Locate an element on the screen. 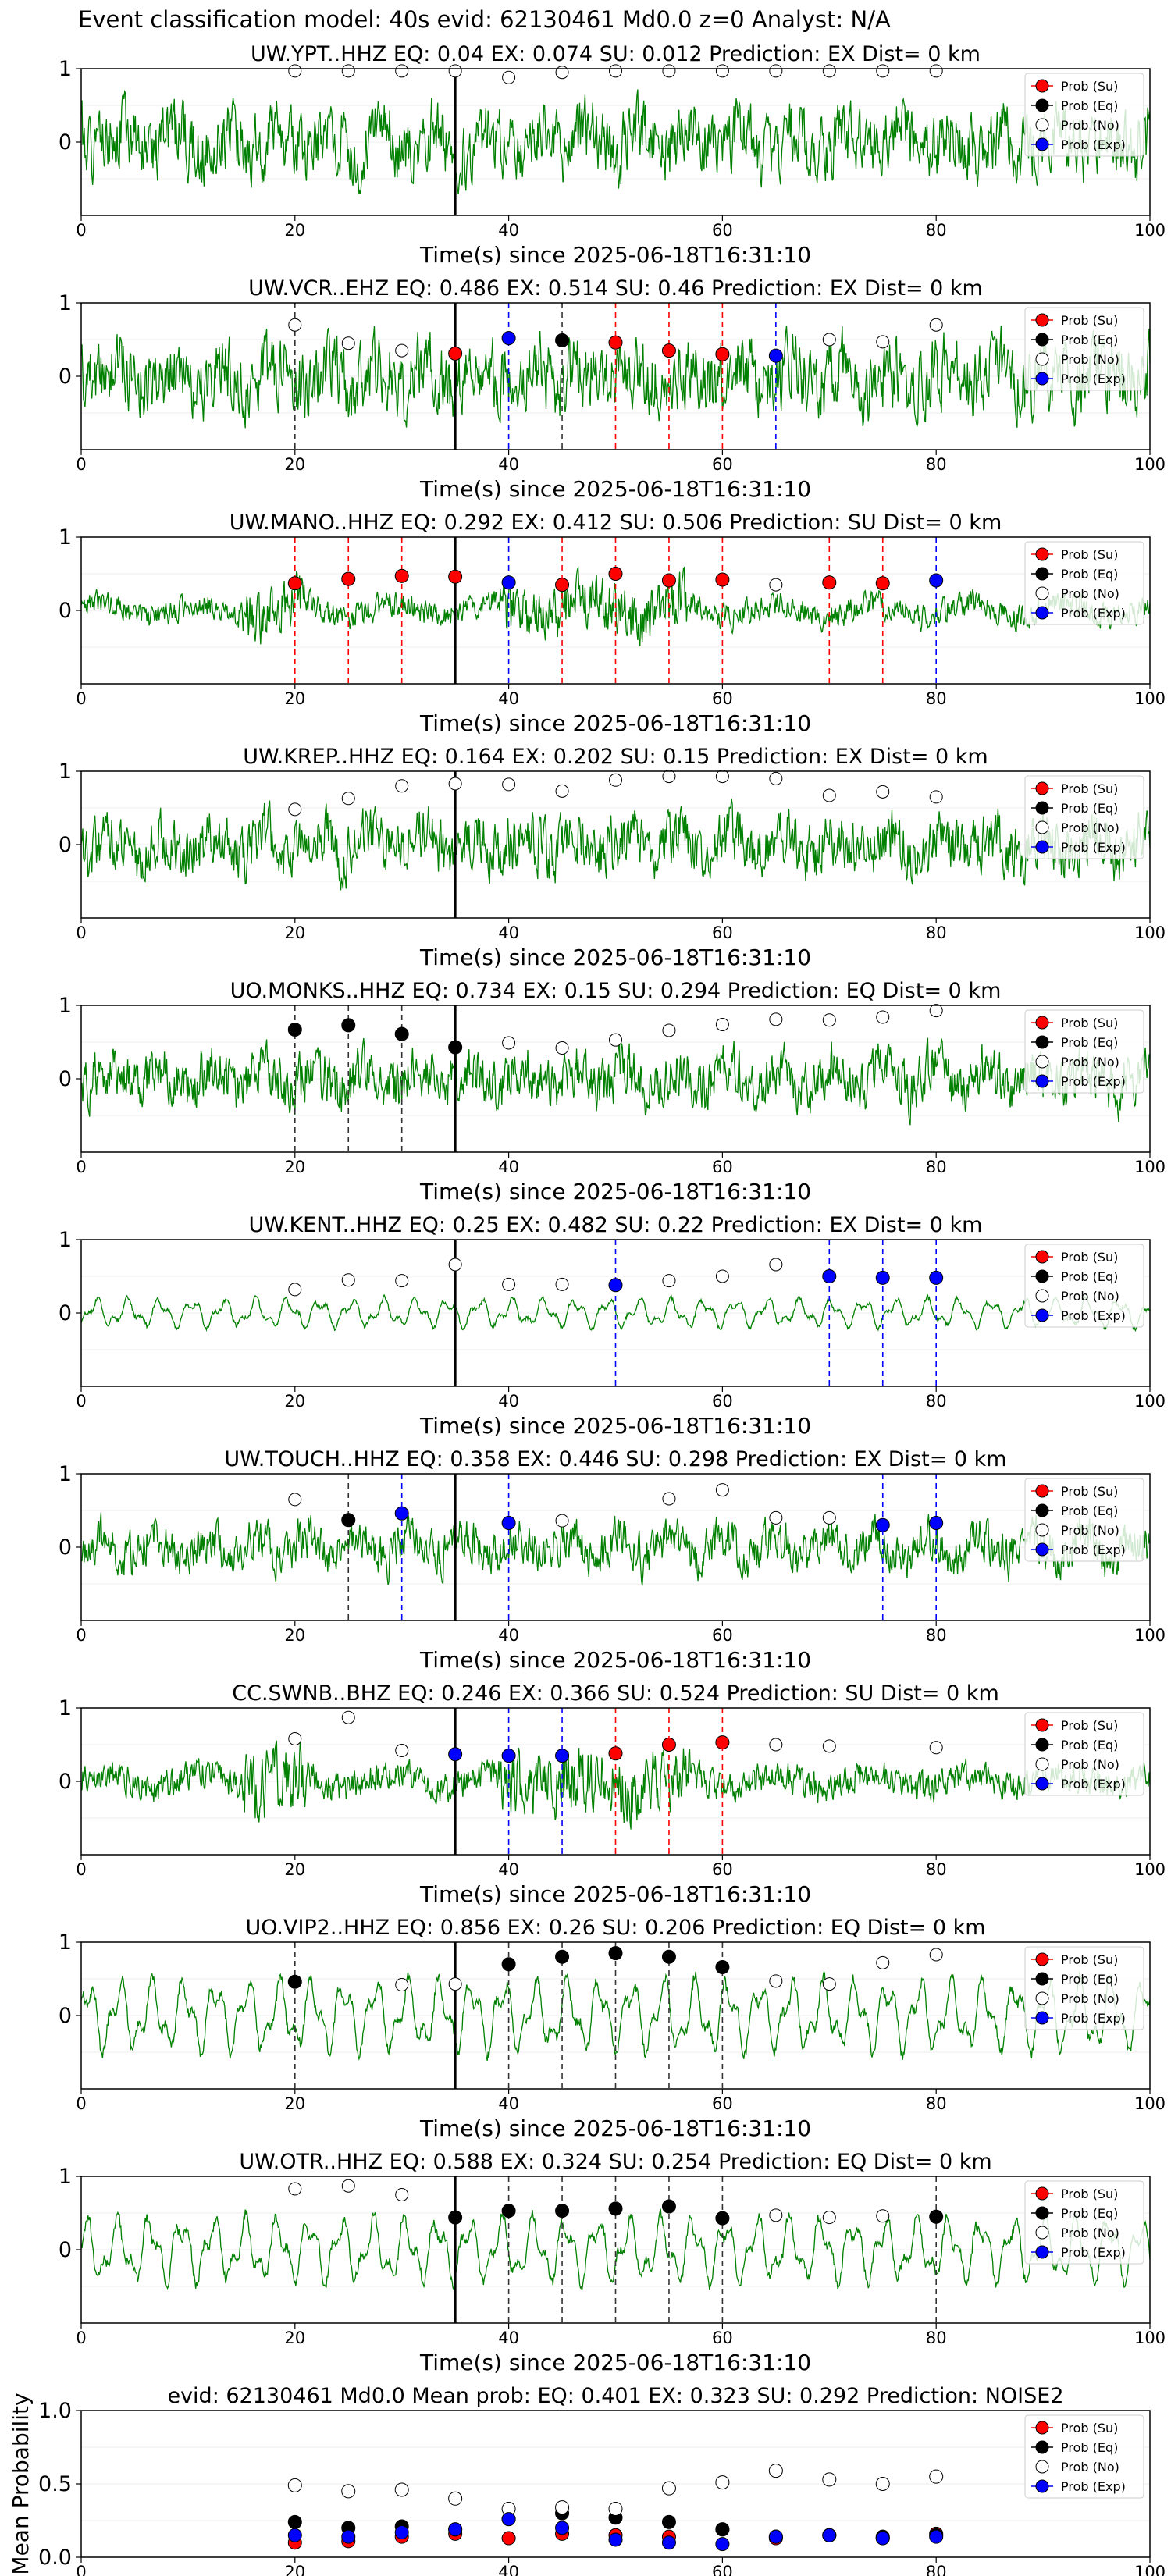 This screenshot has height=2576, width=1171. legend-label: Prob (Eq) is located at coordinates (1089, 1042).